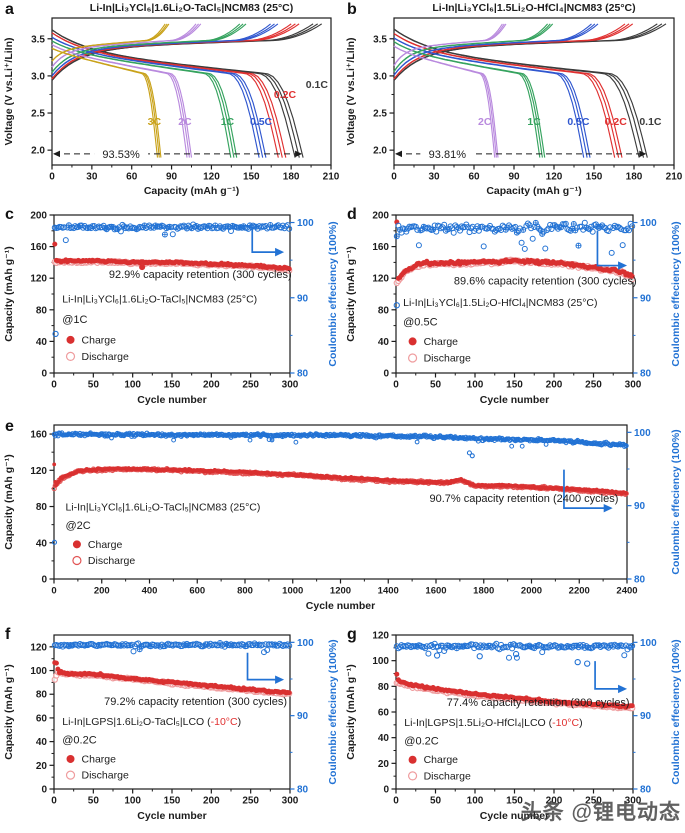  What do you see at coordinates (493, 723) in the screenshot?
I see `cell-stack-label: Li-In|LGPS|1.5Li₂O-HfCl₄|LCO (-10°C)` at bounding box center [493, 723].